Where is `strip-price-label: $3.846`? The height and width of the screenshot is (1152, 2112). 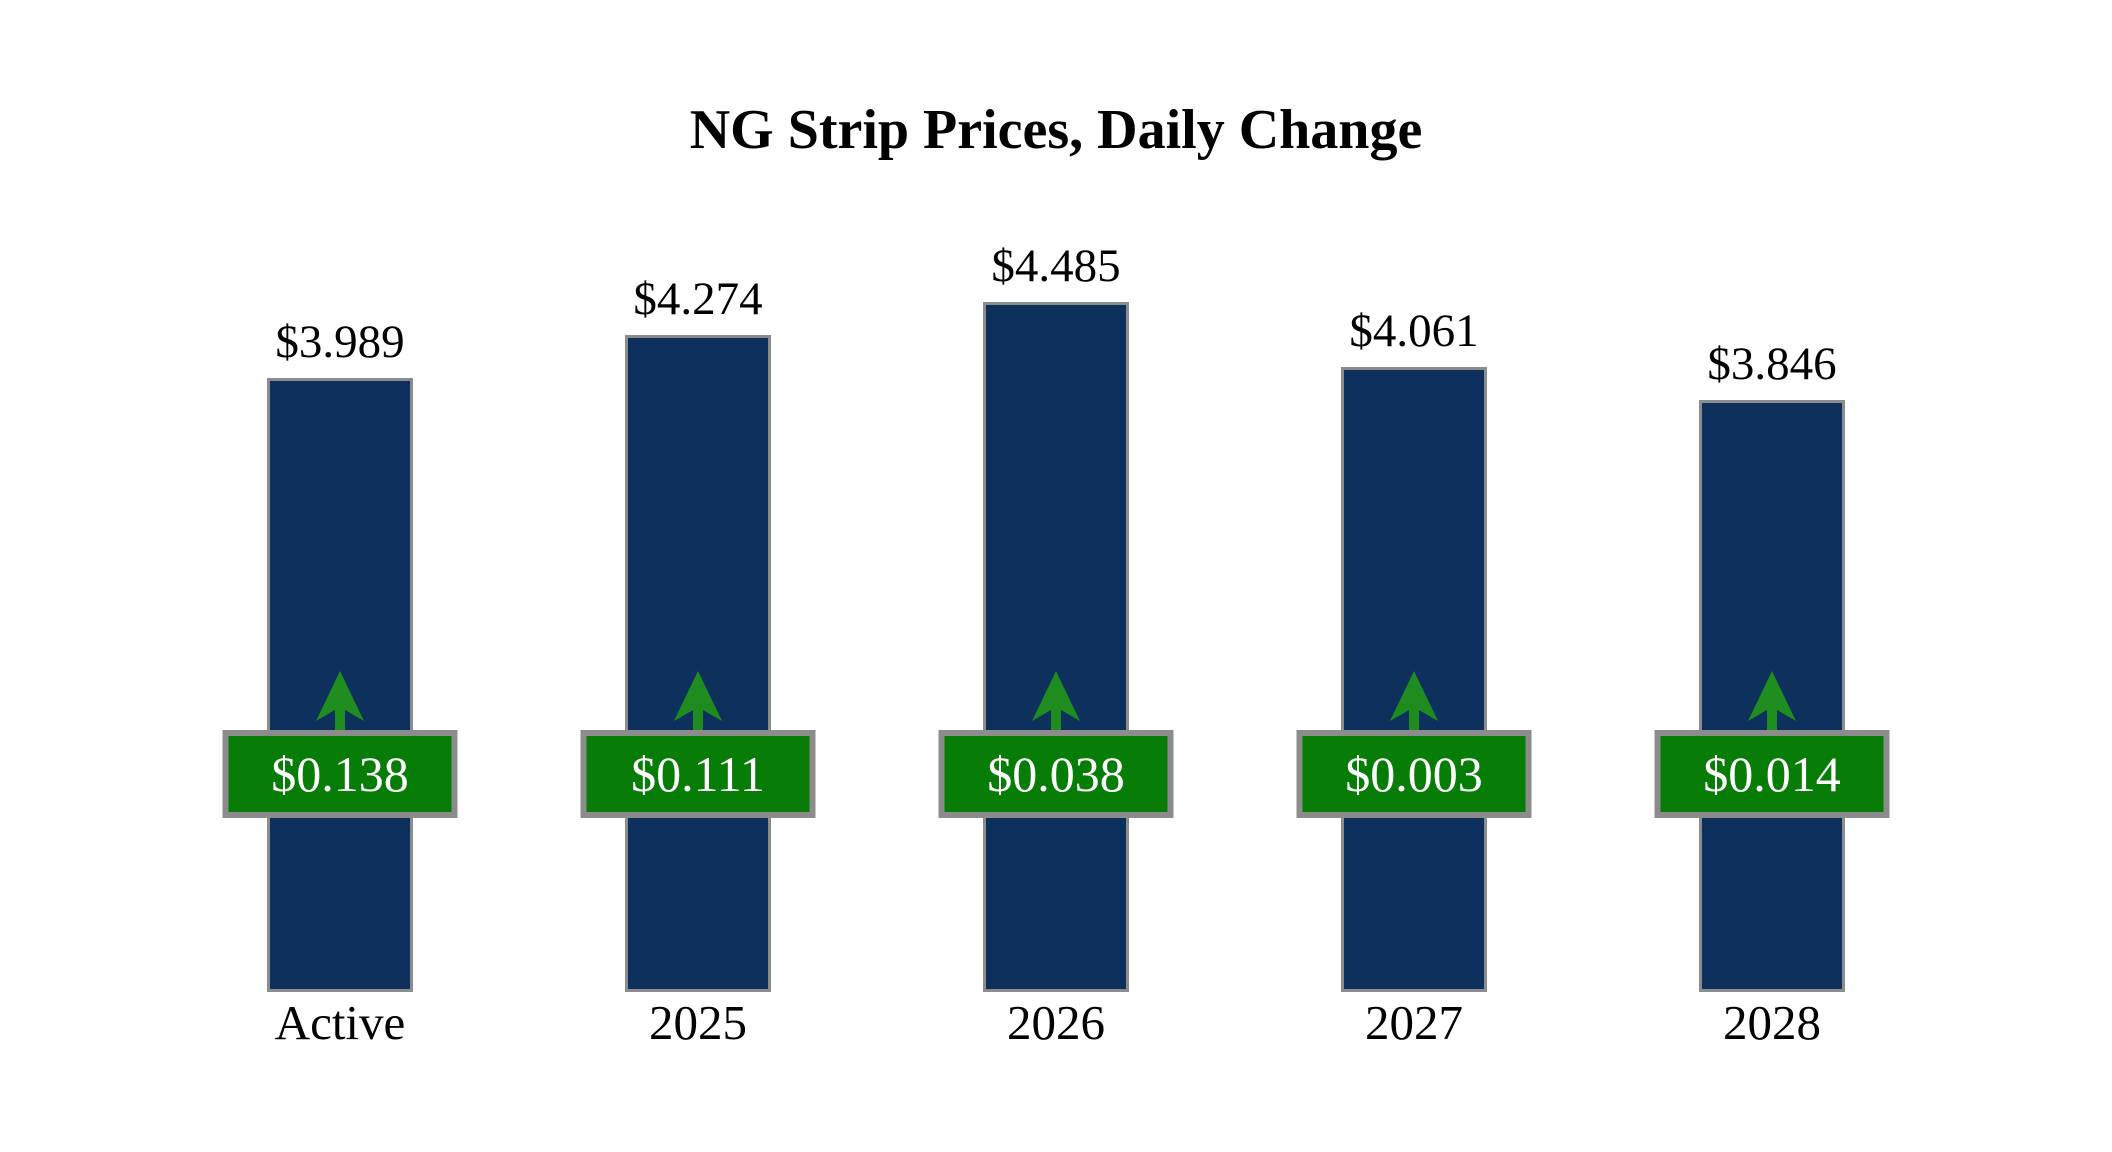
strip-price-label: $3.846 is located at coordinates (1772, 364).